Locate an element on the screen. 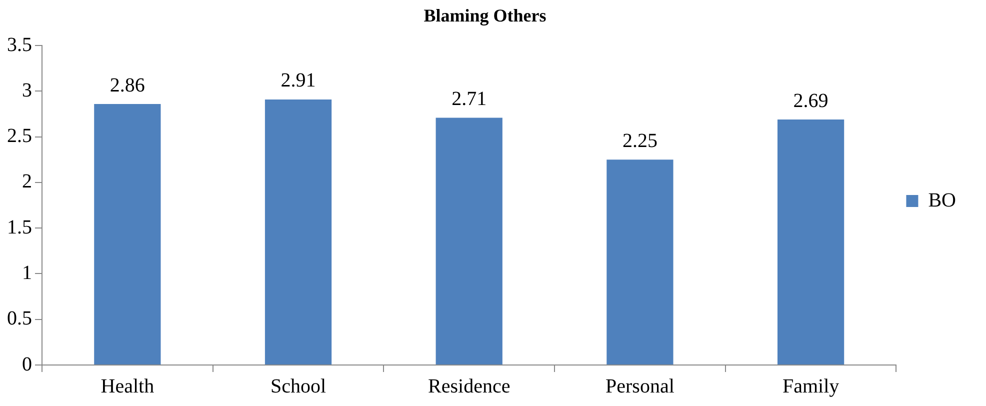 This screenshot has height=406, width=986. y-tick-label: 3 is located at coordinates (27, 90).